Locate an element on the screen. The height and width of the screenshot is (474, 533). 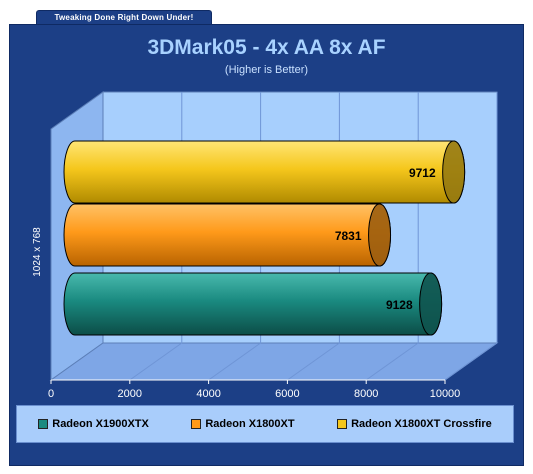
plot-floor is located at coordinates (274, 361).